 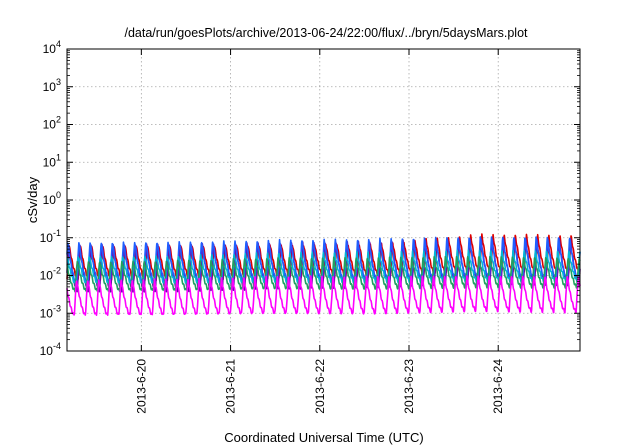 I want to click on x-tick-label: 2013-6-24, so click(x=498, y=386).